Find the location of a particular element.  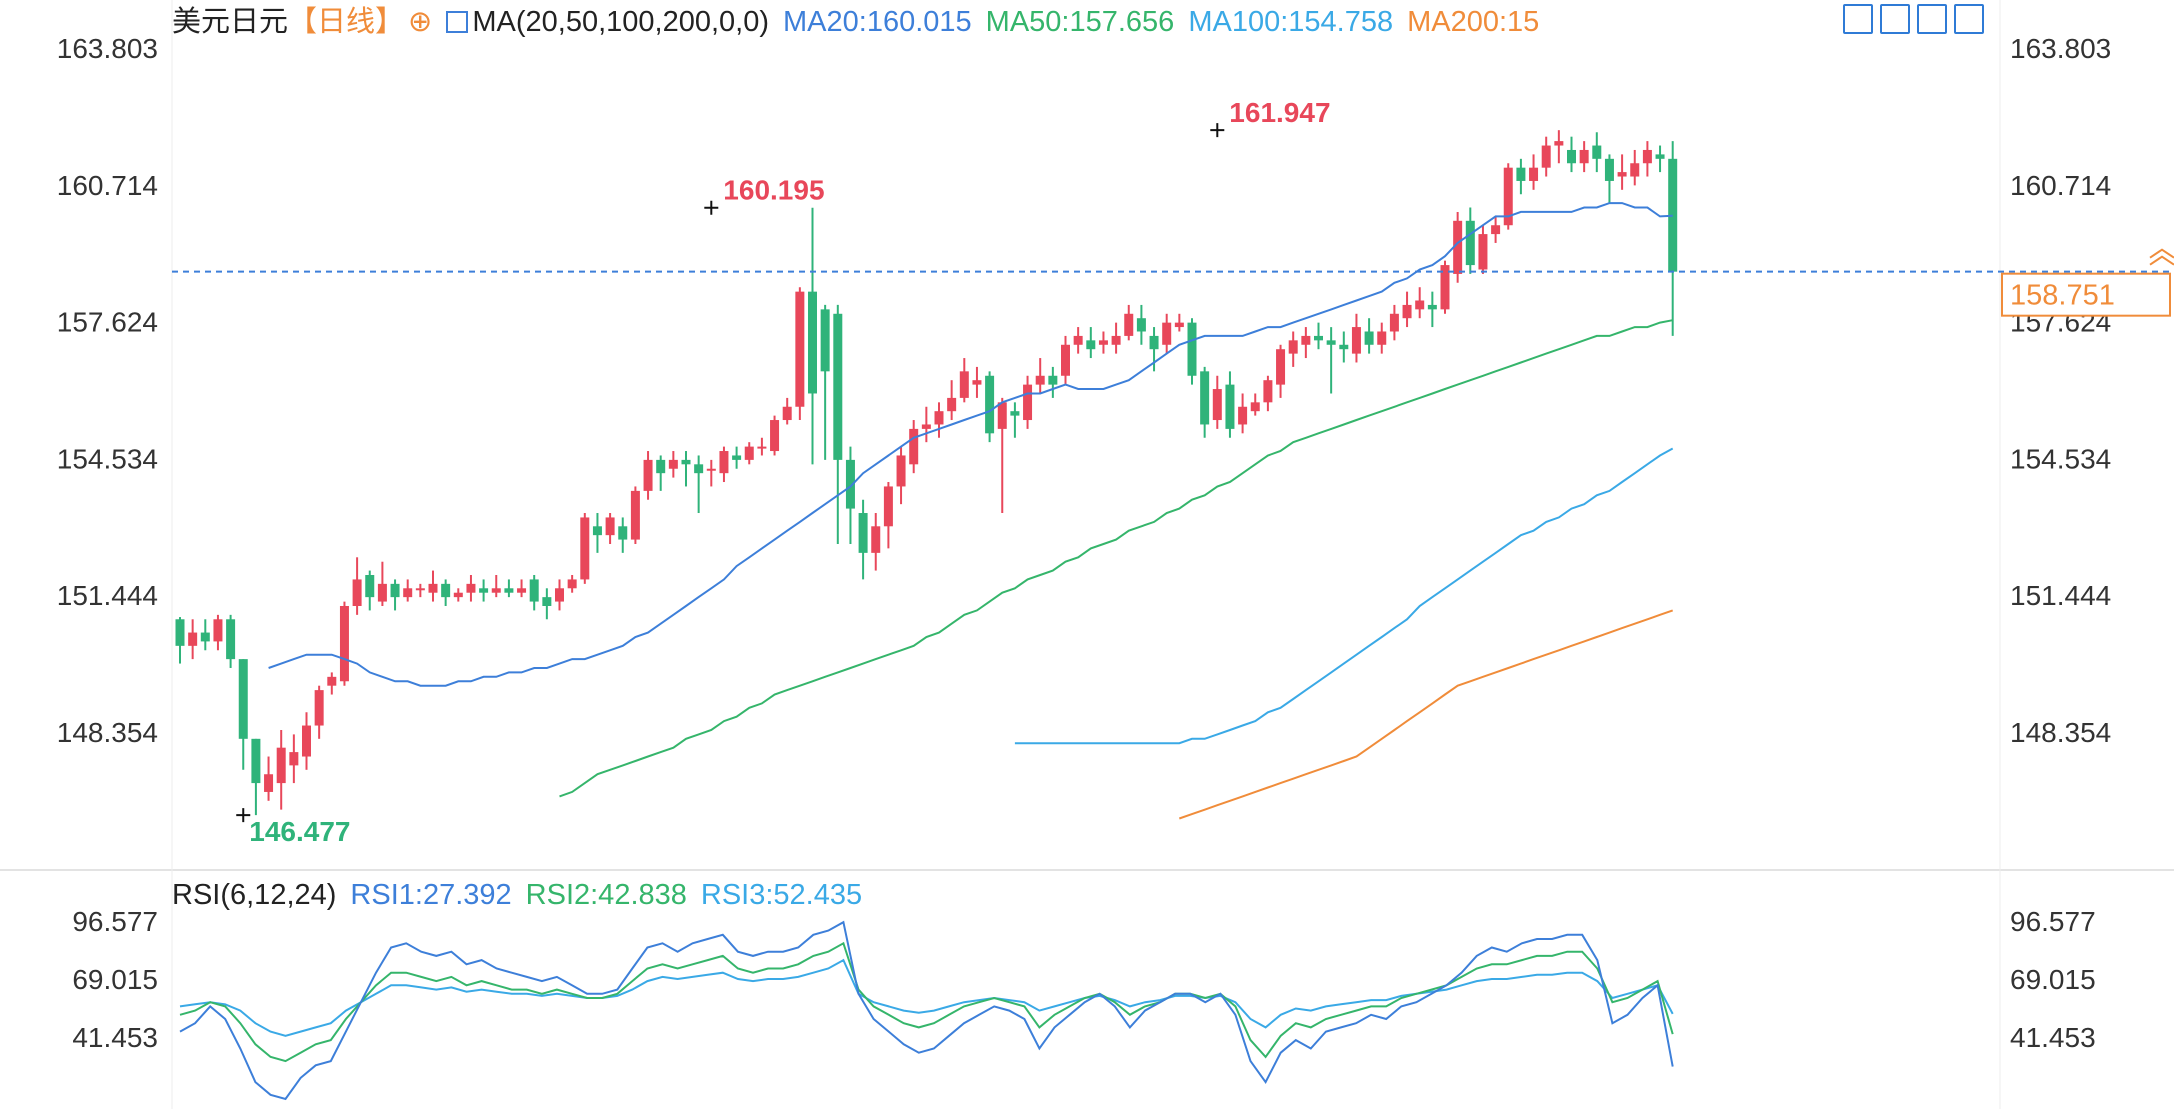

period-label: 【日线】 is located at coordinates (346, 22).